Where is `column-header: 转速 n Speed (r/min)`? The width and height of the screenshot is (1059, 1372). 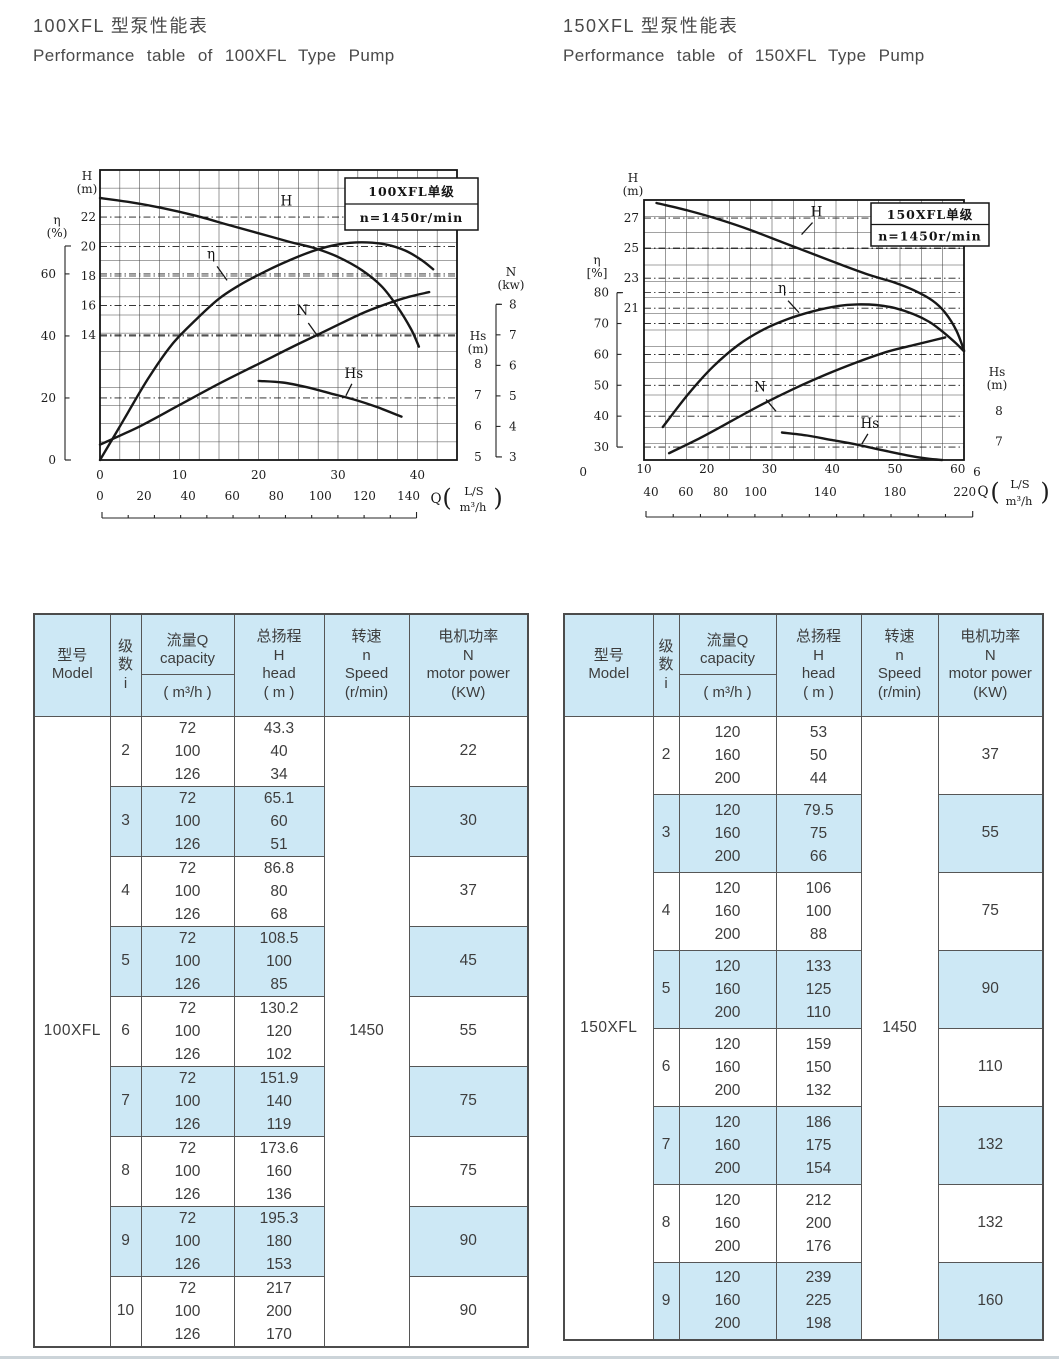
column-header: 转速 n Speed (r/min) is located at coordinates (899, 665).